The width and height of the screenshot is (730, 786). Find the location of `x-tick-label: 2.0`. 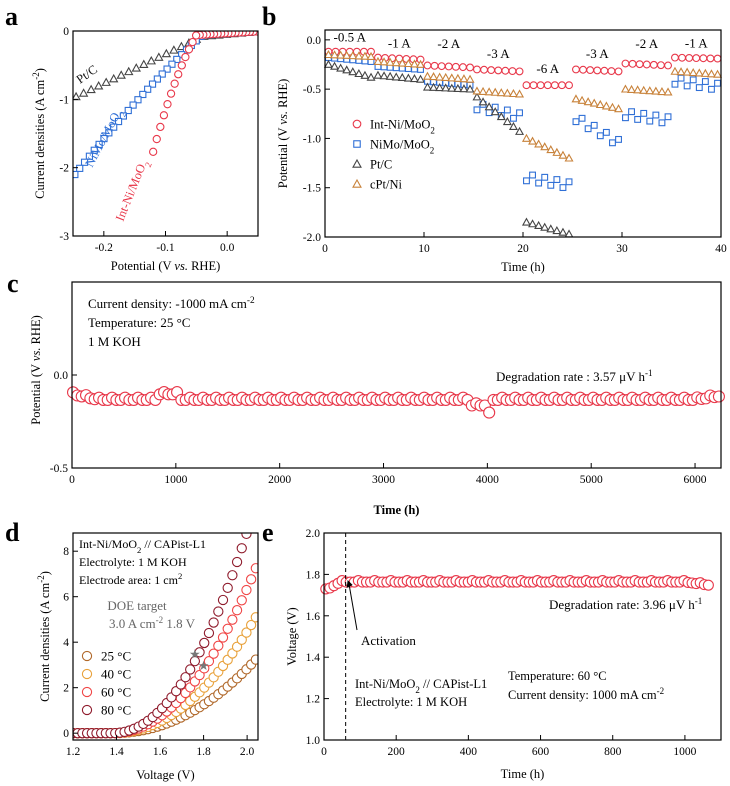

x-tick-label: 2.0 is located at coordinates (247, 752).